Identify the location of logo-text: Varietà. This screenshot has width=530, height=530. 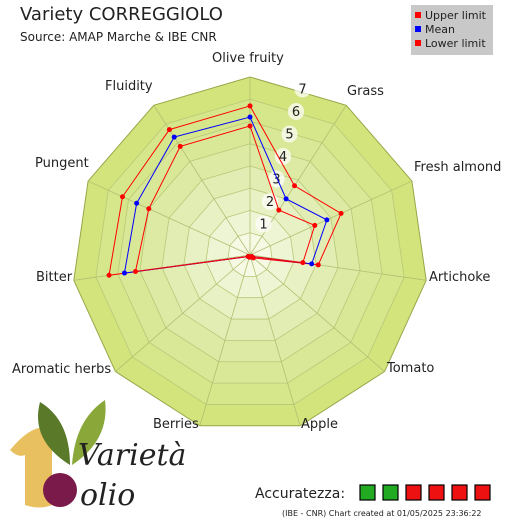
(132, 455).